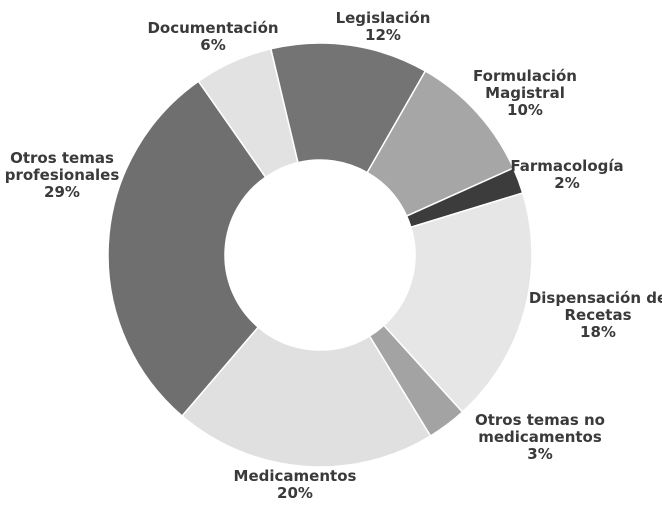 The height and width of the screenshot is (506, 662). Describe the element at coordinates (525, 110) in the screenshot. I see `value-label: 10%` at that location.